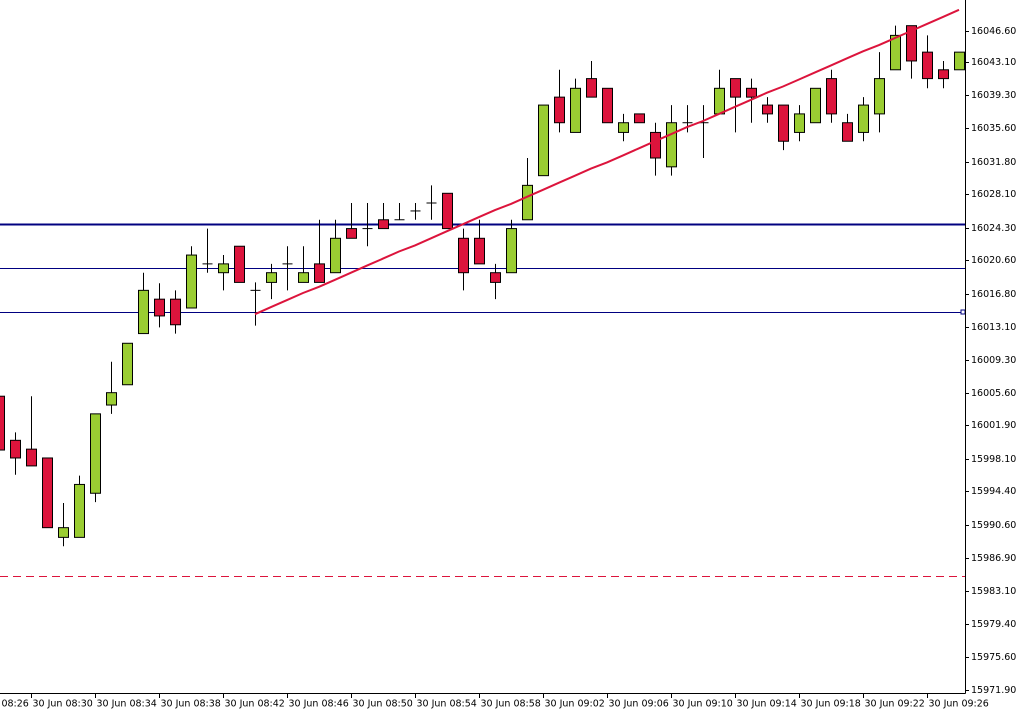 This screenshot has height=717, width=1016. Describe the element at coordinates (511, 704) in the screenshot. I see `x-tick-label: 30 Jun 08:58` at that location.